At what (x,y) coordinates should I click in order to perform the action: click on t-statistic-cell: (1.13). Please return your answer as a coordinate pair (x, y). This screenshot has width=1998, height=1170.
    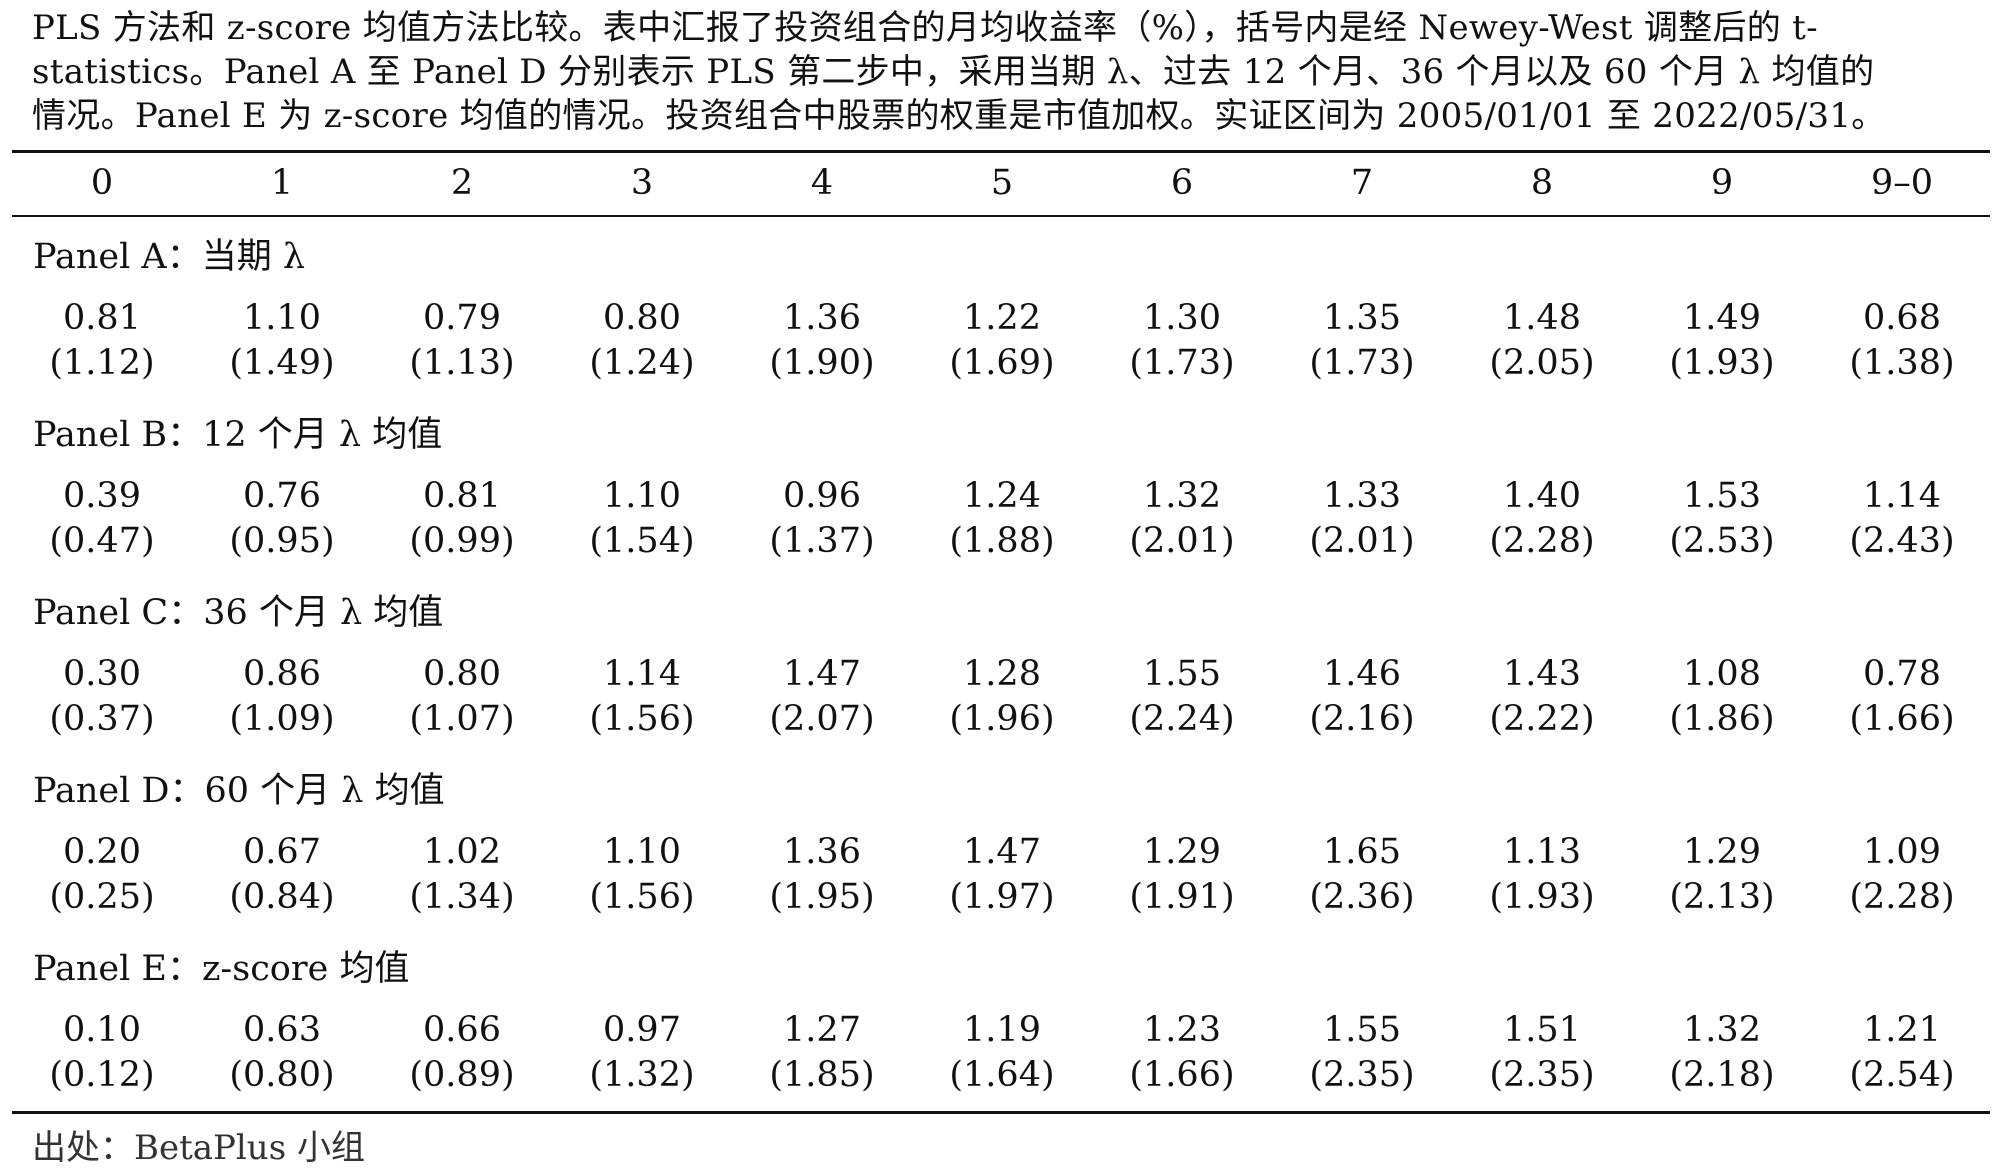
    Looking at the image, I should click on (462, 363).